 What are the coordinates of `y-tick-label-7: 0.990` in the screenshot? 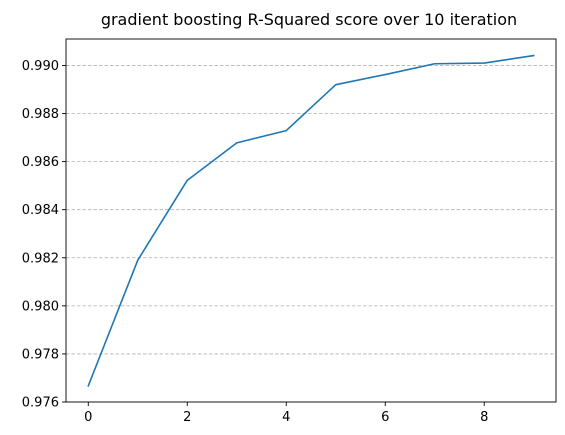 It's located at (40, 66).